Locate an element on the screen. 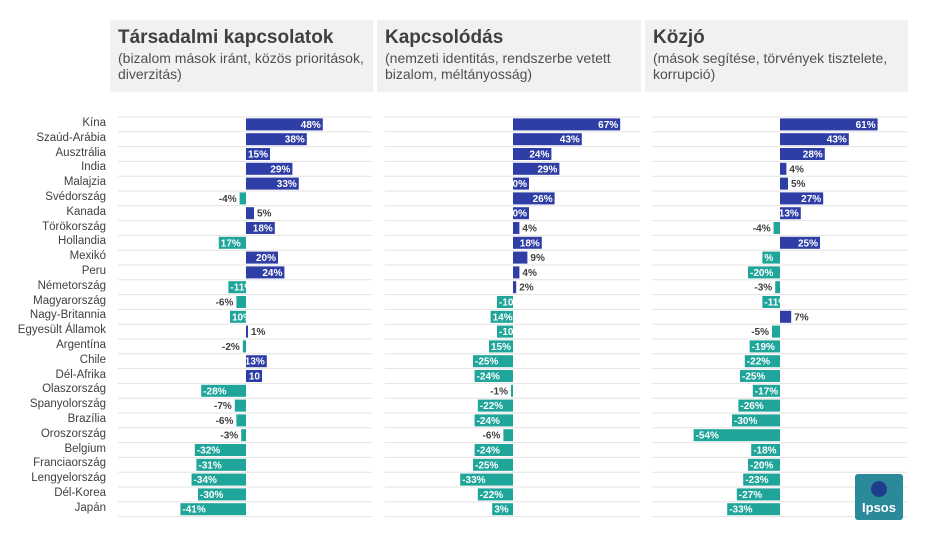 The width and height of the screenshot is (940, 541). country-label: Oroszország is located at coordinates (73, 433).